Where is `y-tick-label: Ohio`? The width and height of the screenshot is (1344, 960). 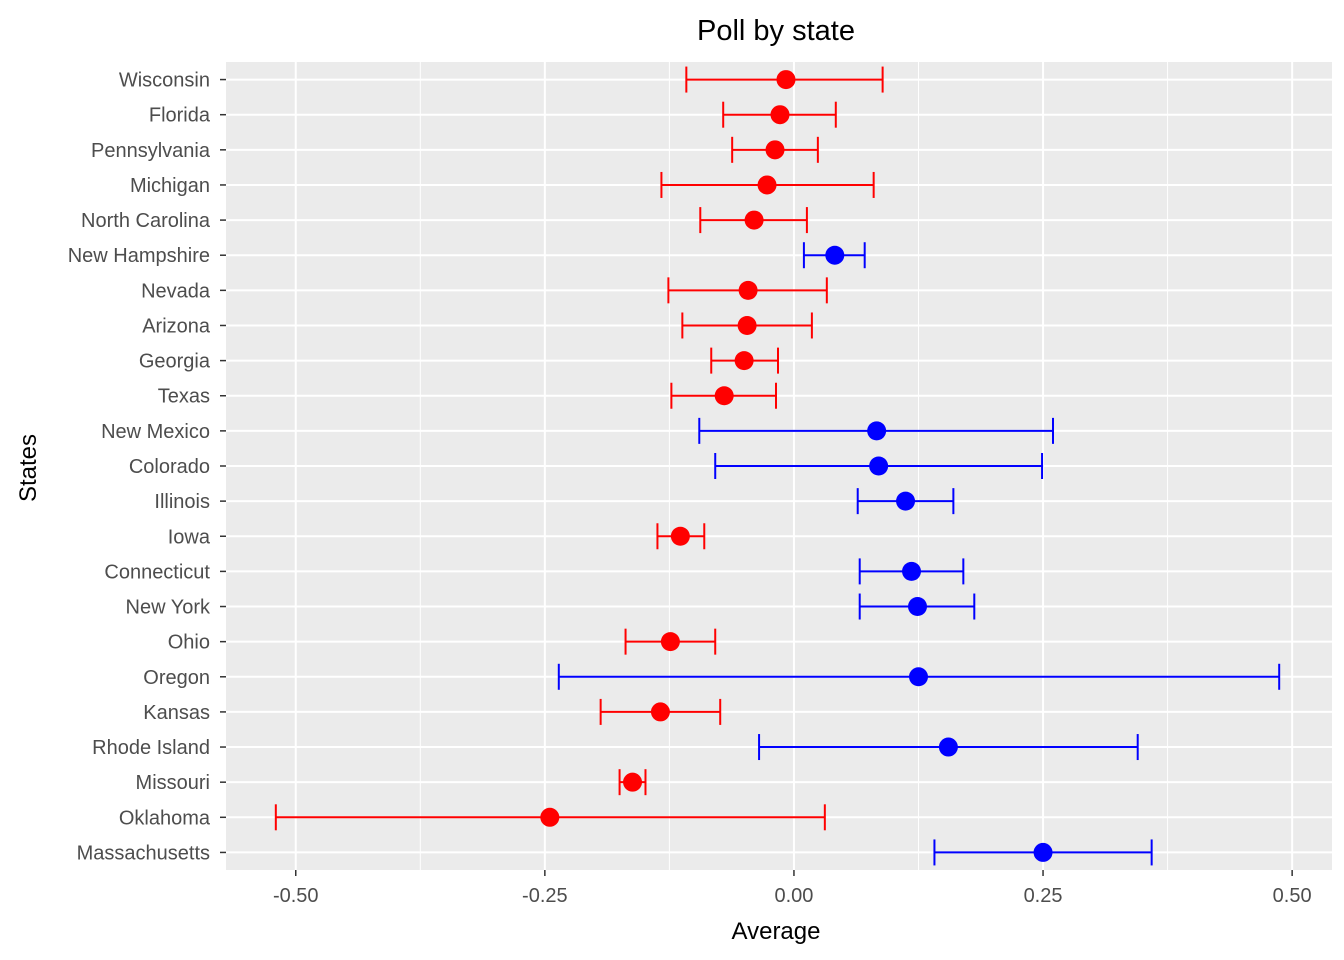 y-tick-label: Ohio is located at coordinates (189, 643).